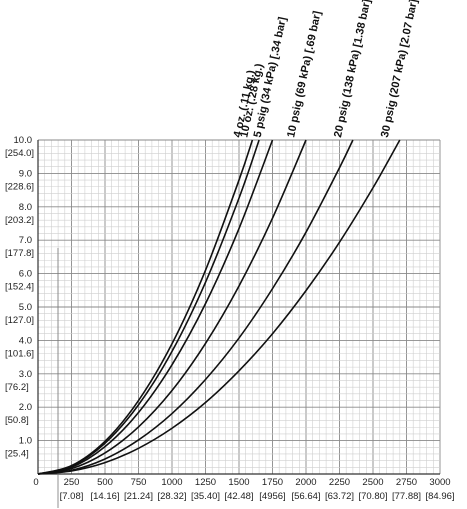  Describe the element at coordinates (19, 186) in the screenshot. I see `y-tick-sublabel: [228.6]` at that location.